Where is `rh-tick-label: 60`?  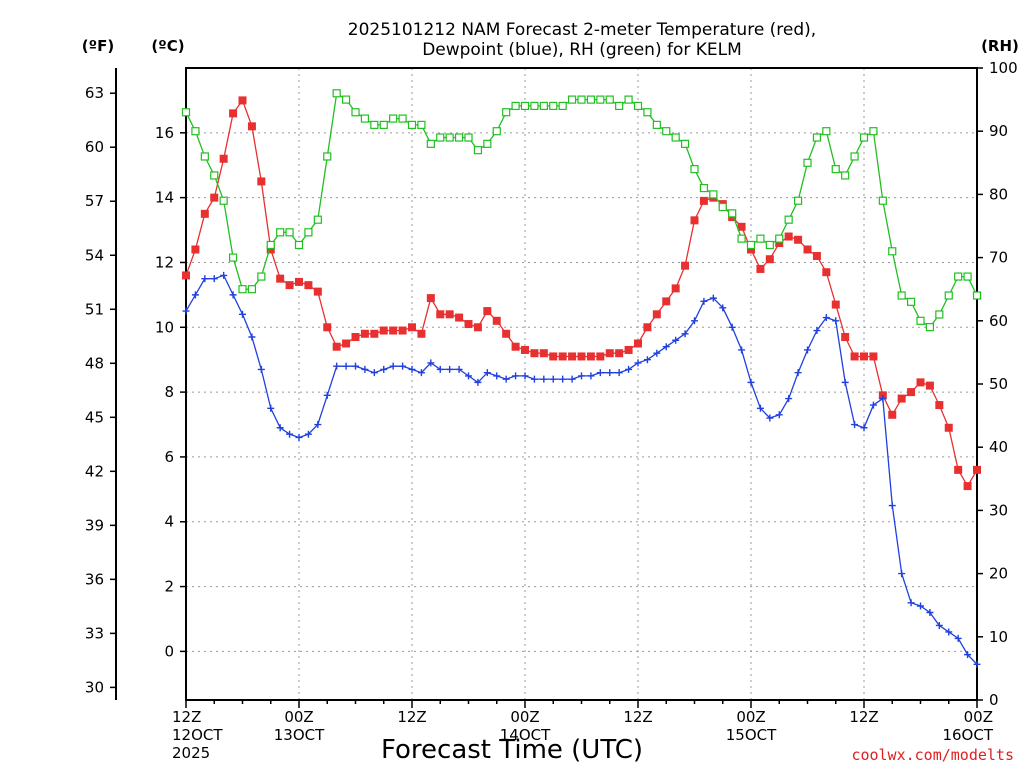
rh-tick-label: 60 is located at coordinates (998, 321).